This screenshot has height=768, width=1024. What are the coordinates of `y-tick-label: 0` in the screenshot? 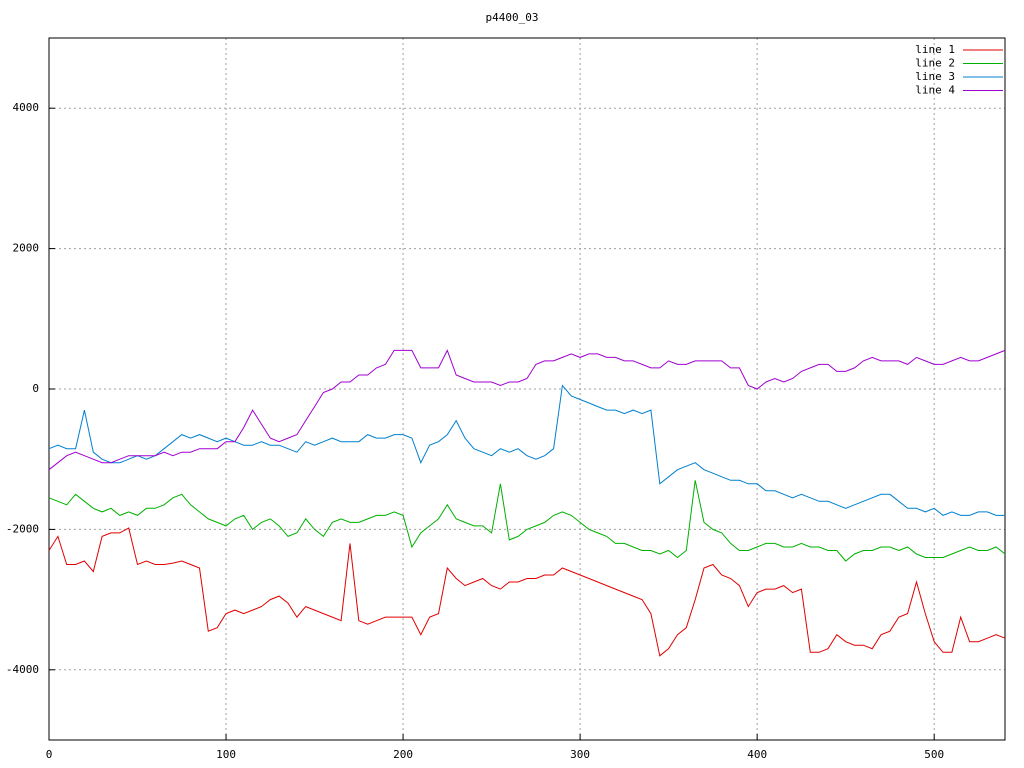 It's located at (35, 388).